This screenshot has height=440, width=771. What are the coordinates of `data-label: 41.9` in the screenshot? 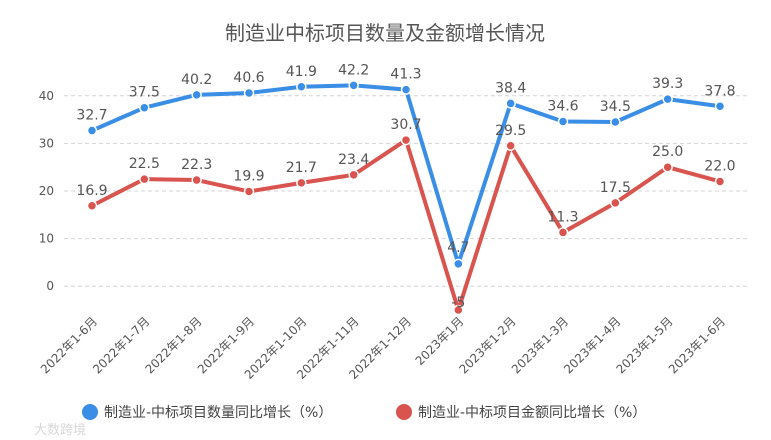 It's located at (301, 72).